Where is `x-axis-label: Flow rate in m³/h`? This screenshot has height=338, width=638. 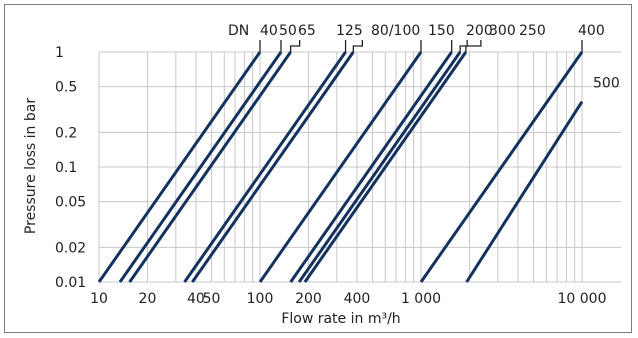
x-axis-label: Flow rate in m³/h is located at coordinates (340, 319).